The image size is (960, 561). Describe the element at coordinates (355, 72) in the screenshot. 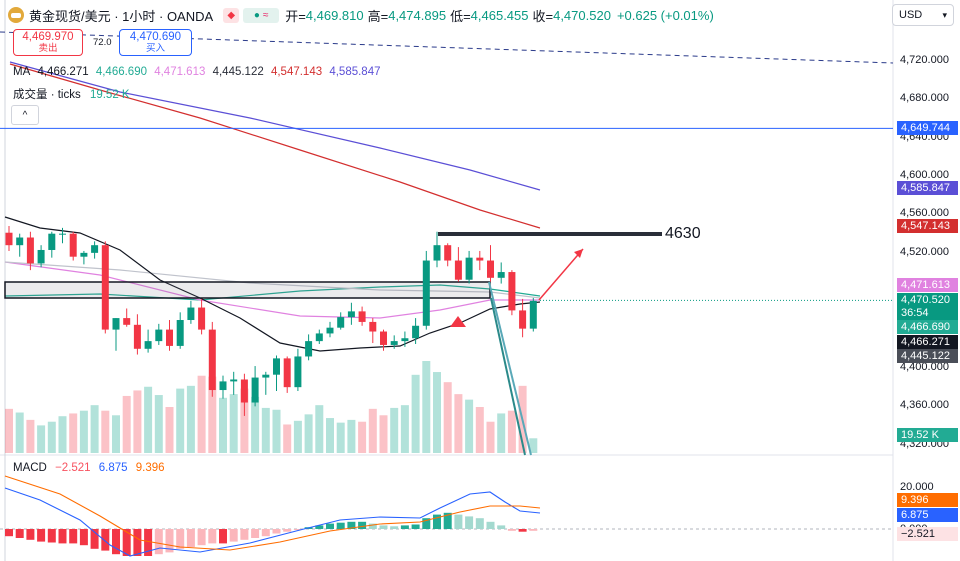

I see `ma-value-6: 4,585.847` at that location.